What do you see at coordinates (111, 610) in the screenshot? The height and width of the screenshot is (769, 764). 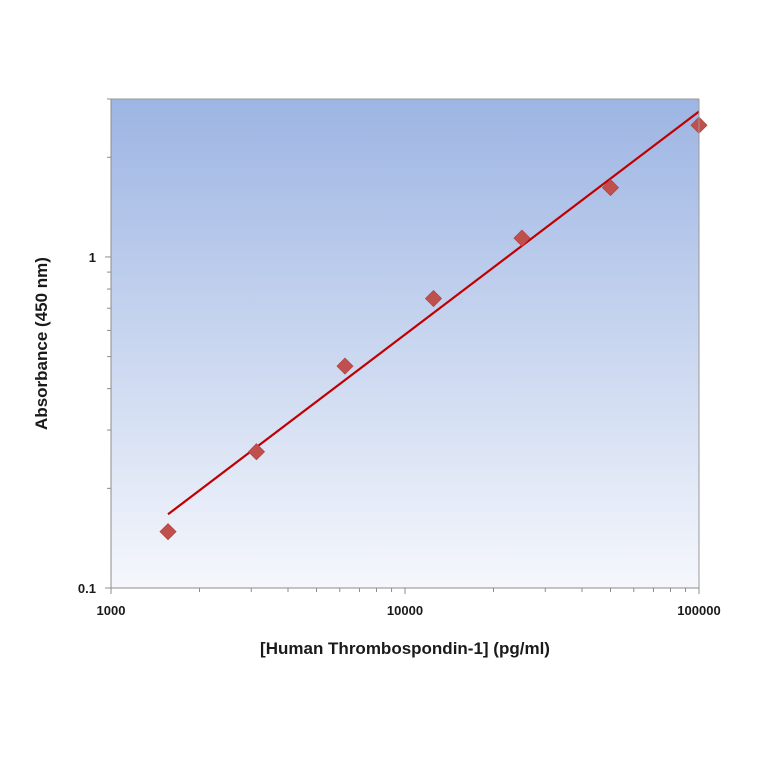 I see `x-tick-label: 1000` at bounding box center [111, 610].